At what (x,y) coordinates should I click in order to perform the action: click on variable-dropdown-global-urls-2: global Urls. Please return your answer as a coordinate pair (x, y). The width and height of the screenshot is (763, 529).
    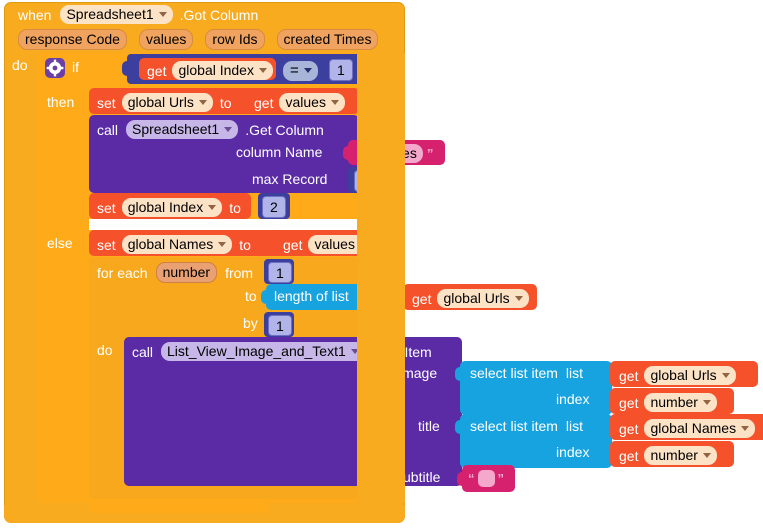
    Looking at the image, I should click on (690, 375).